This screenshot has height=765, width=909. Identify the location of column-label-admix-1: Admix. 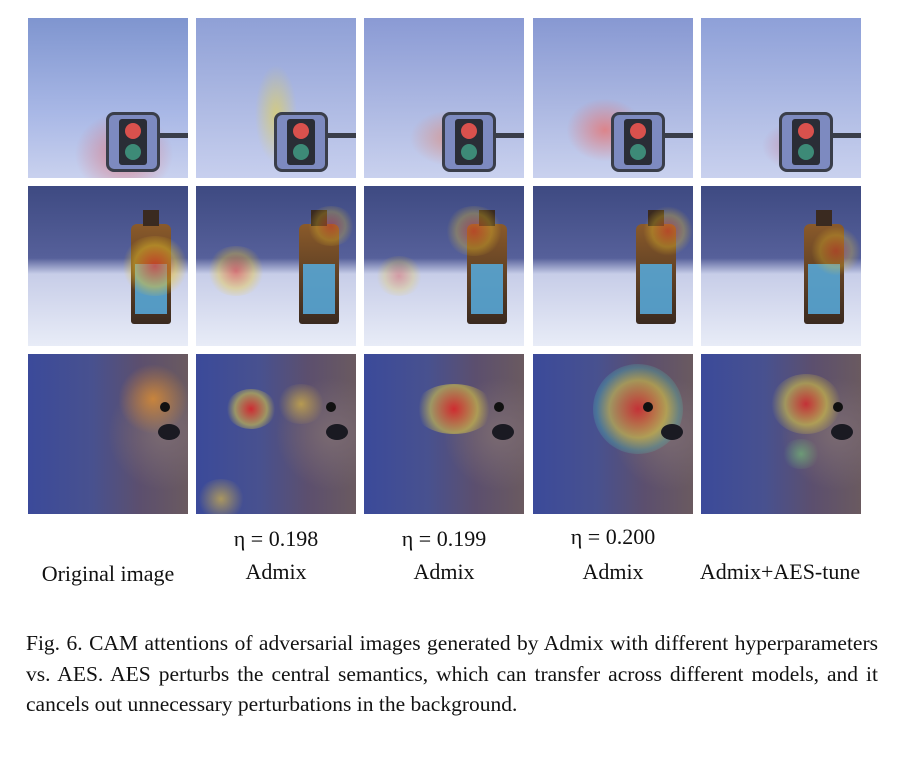
(276, 571).